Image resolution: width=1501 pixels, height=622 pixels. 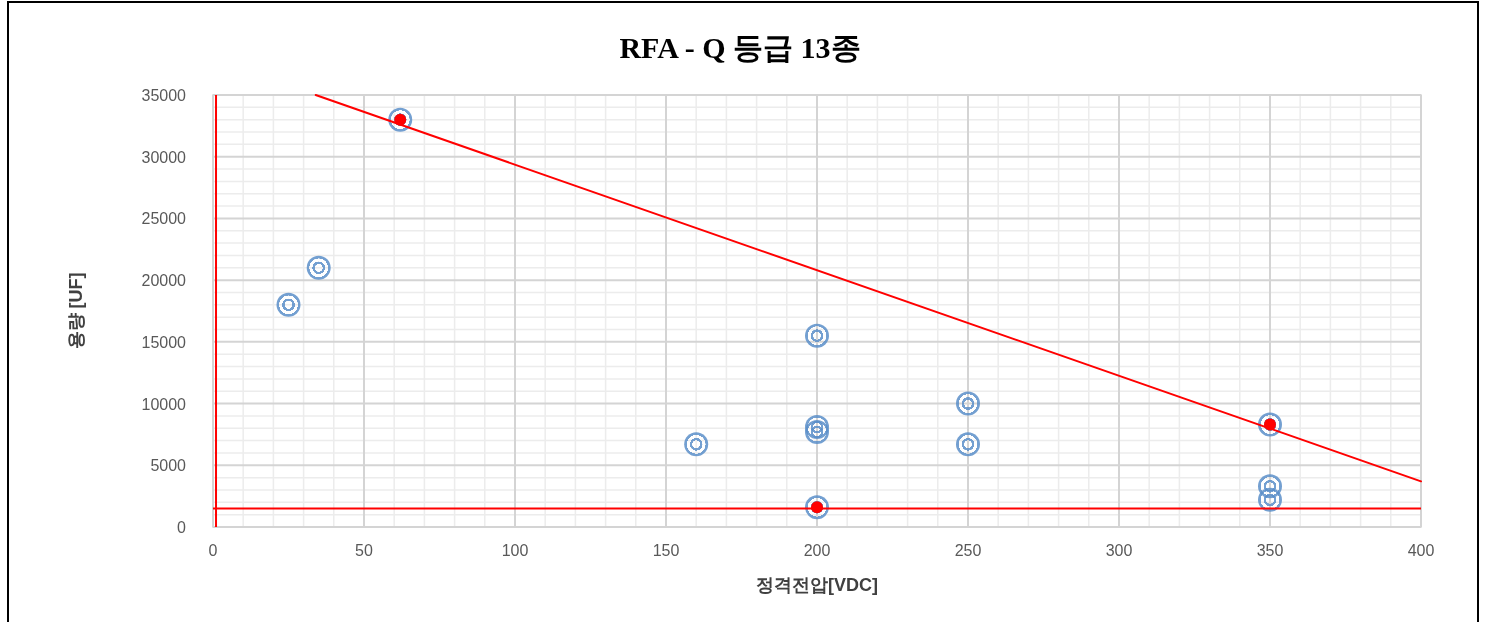 I want to click on x-tick-label: 250, so click(x=968, y=550).